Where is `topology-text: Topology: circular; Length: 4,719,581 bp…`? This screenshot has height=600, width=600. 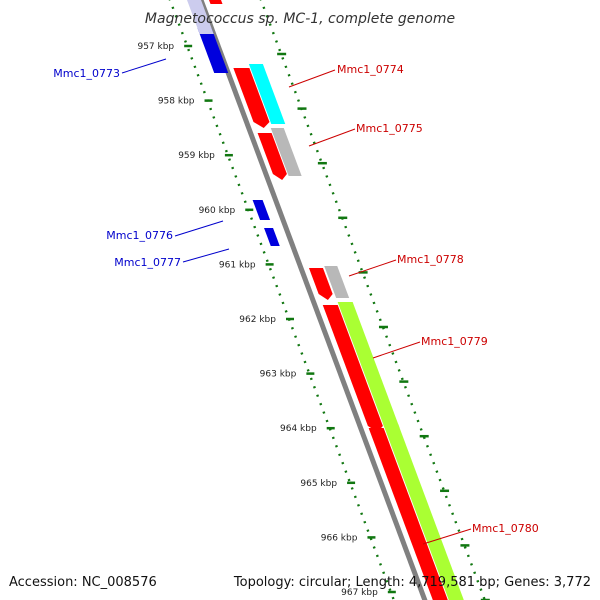 topology-text: Topology: circular; Length: 4,719,581 bp… is located at coordinates (412, 582).